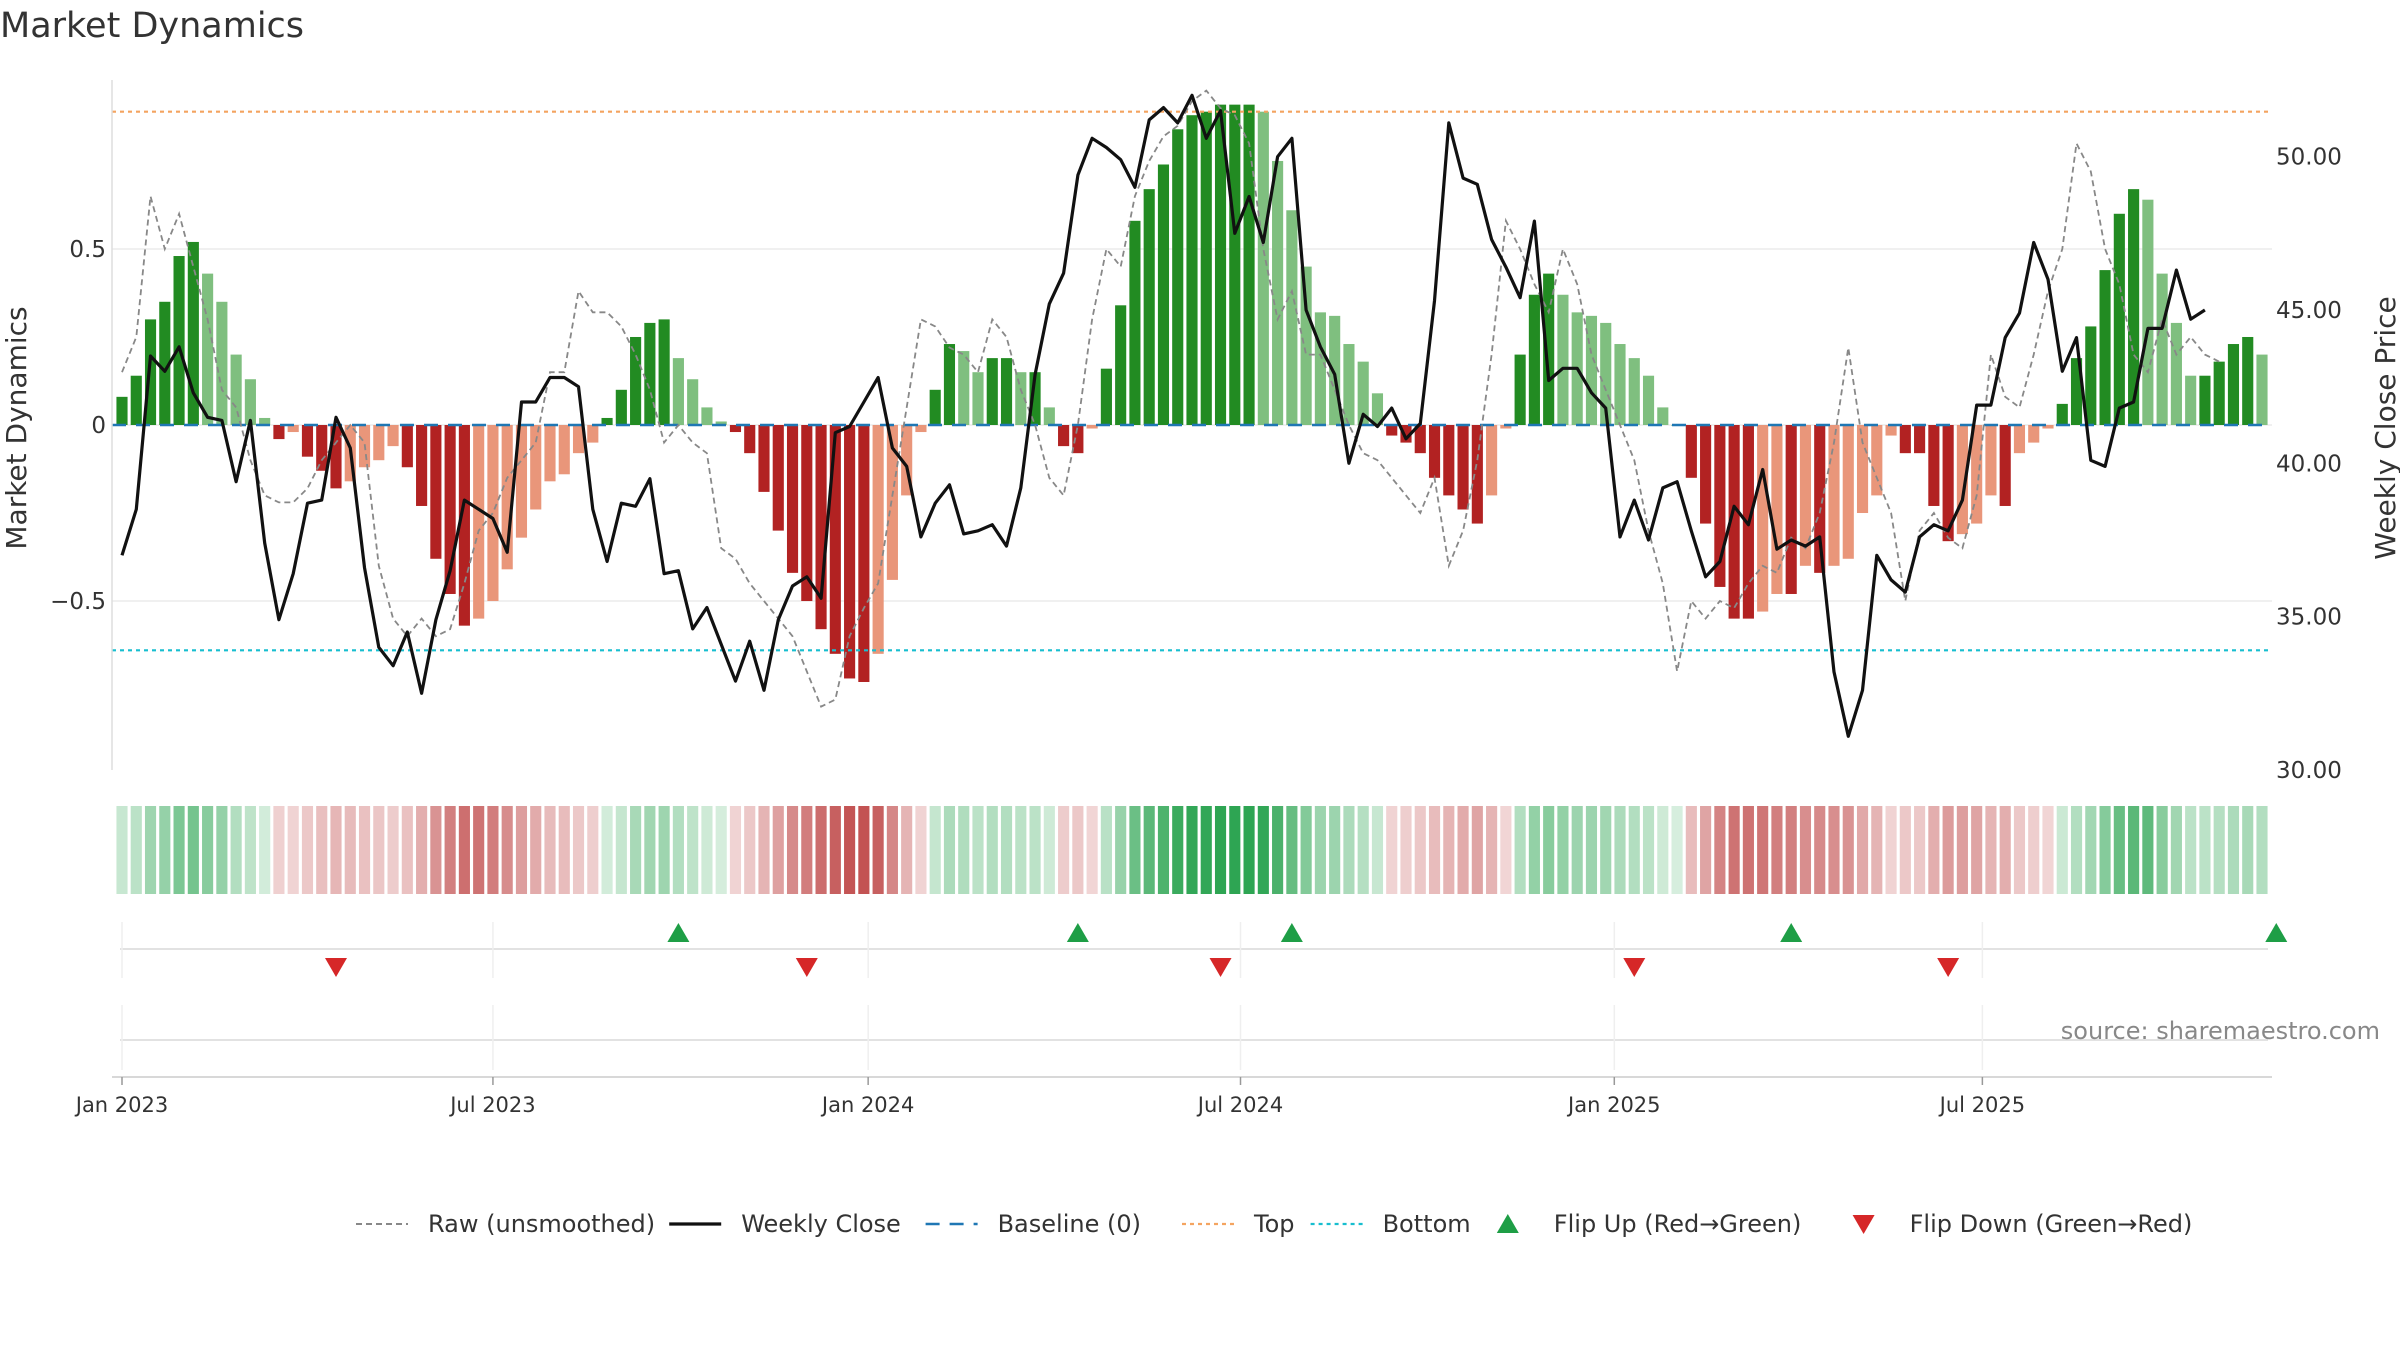 The image size is (2400, 1350). I want to click on legend-item: Flip Up (Red→Green), so click(1648, 1224).